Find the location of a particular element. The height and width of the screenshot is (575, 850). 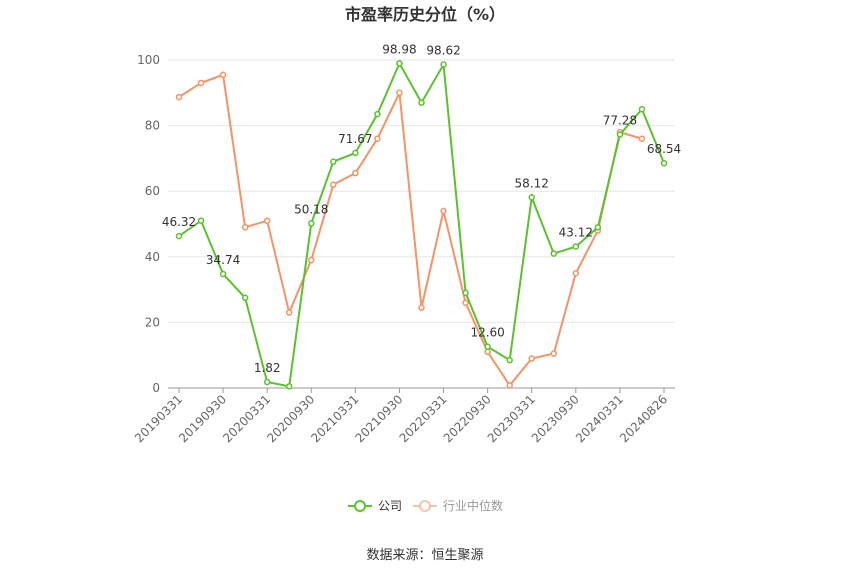

legend-marker-industry is located at coordinates (425, 506).